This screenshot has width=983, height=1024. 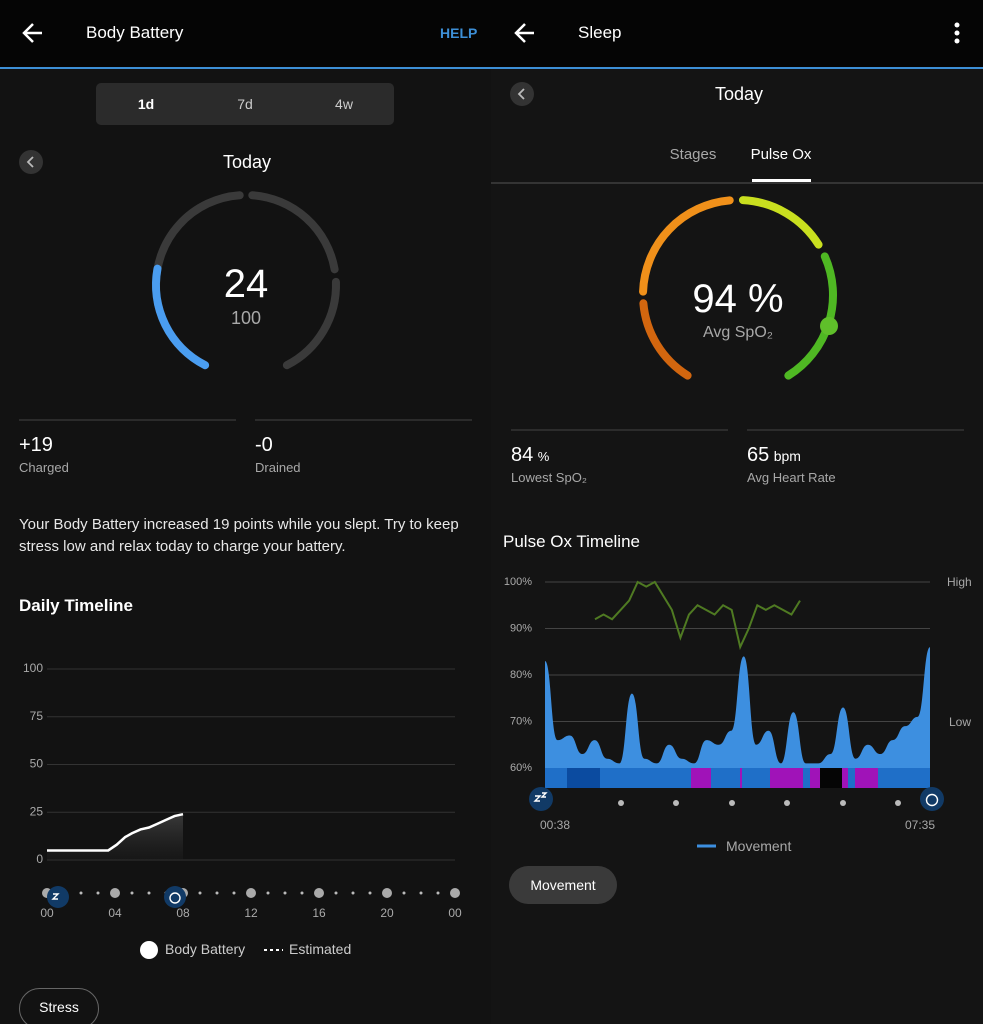 I want to click on x-tick-label: 20, so click(x=387, y=913).